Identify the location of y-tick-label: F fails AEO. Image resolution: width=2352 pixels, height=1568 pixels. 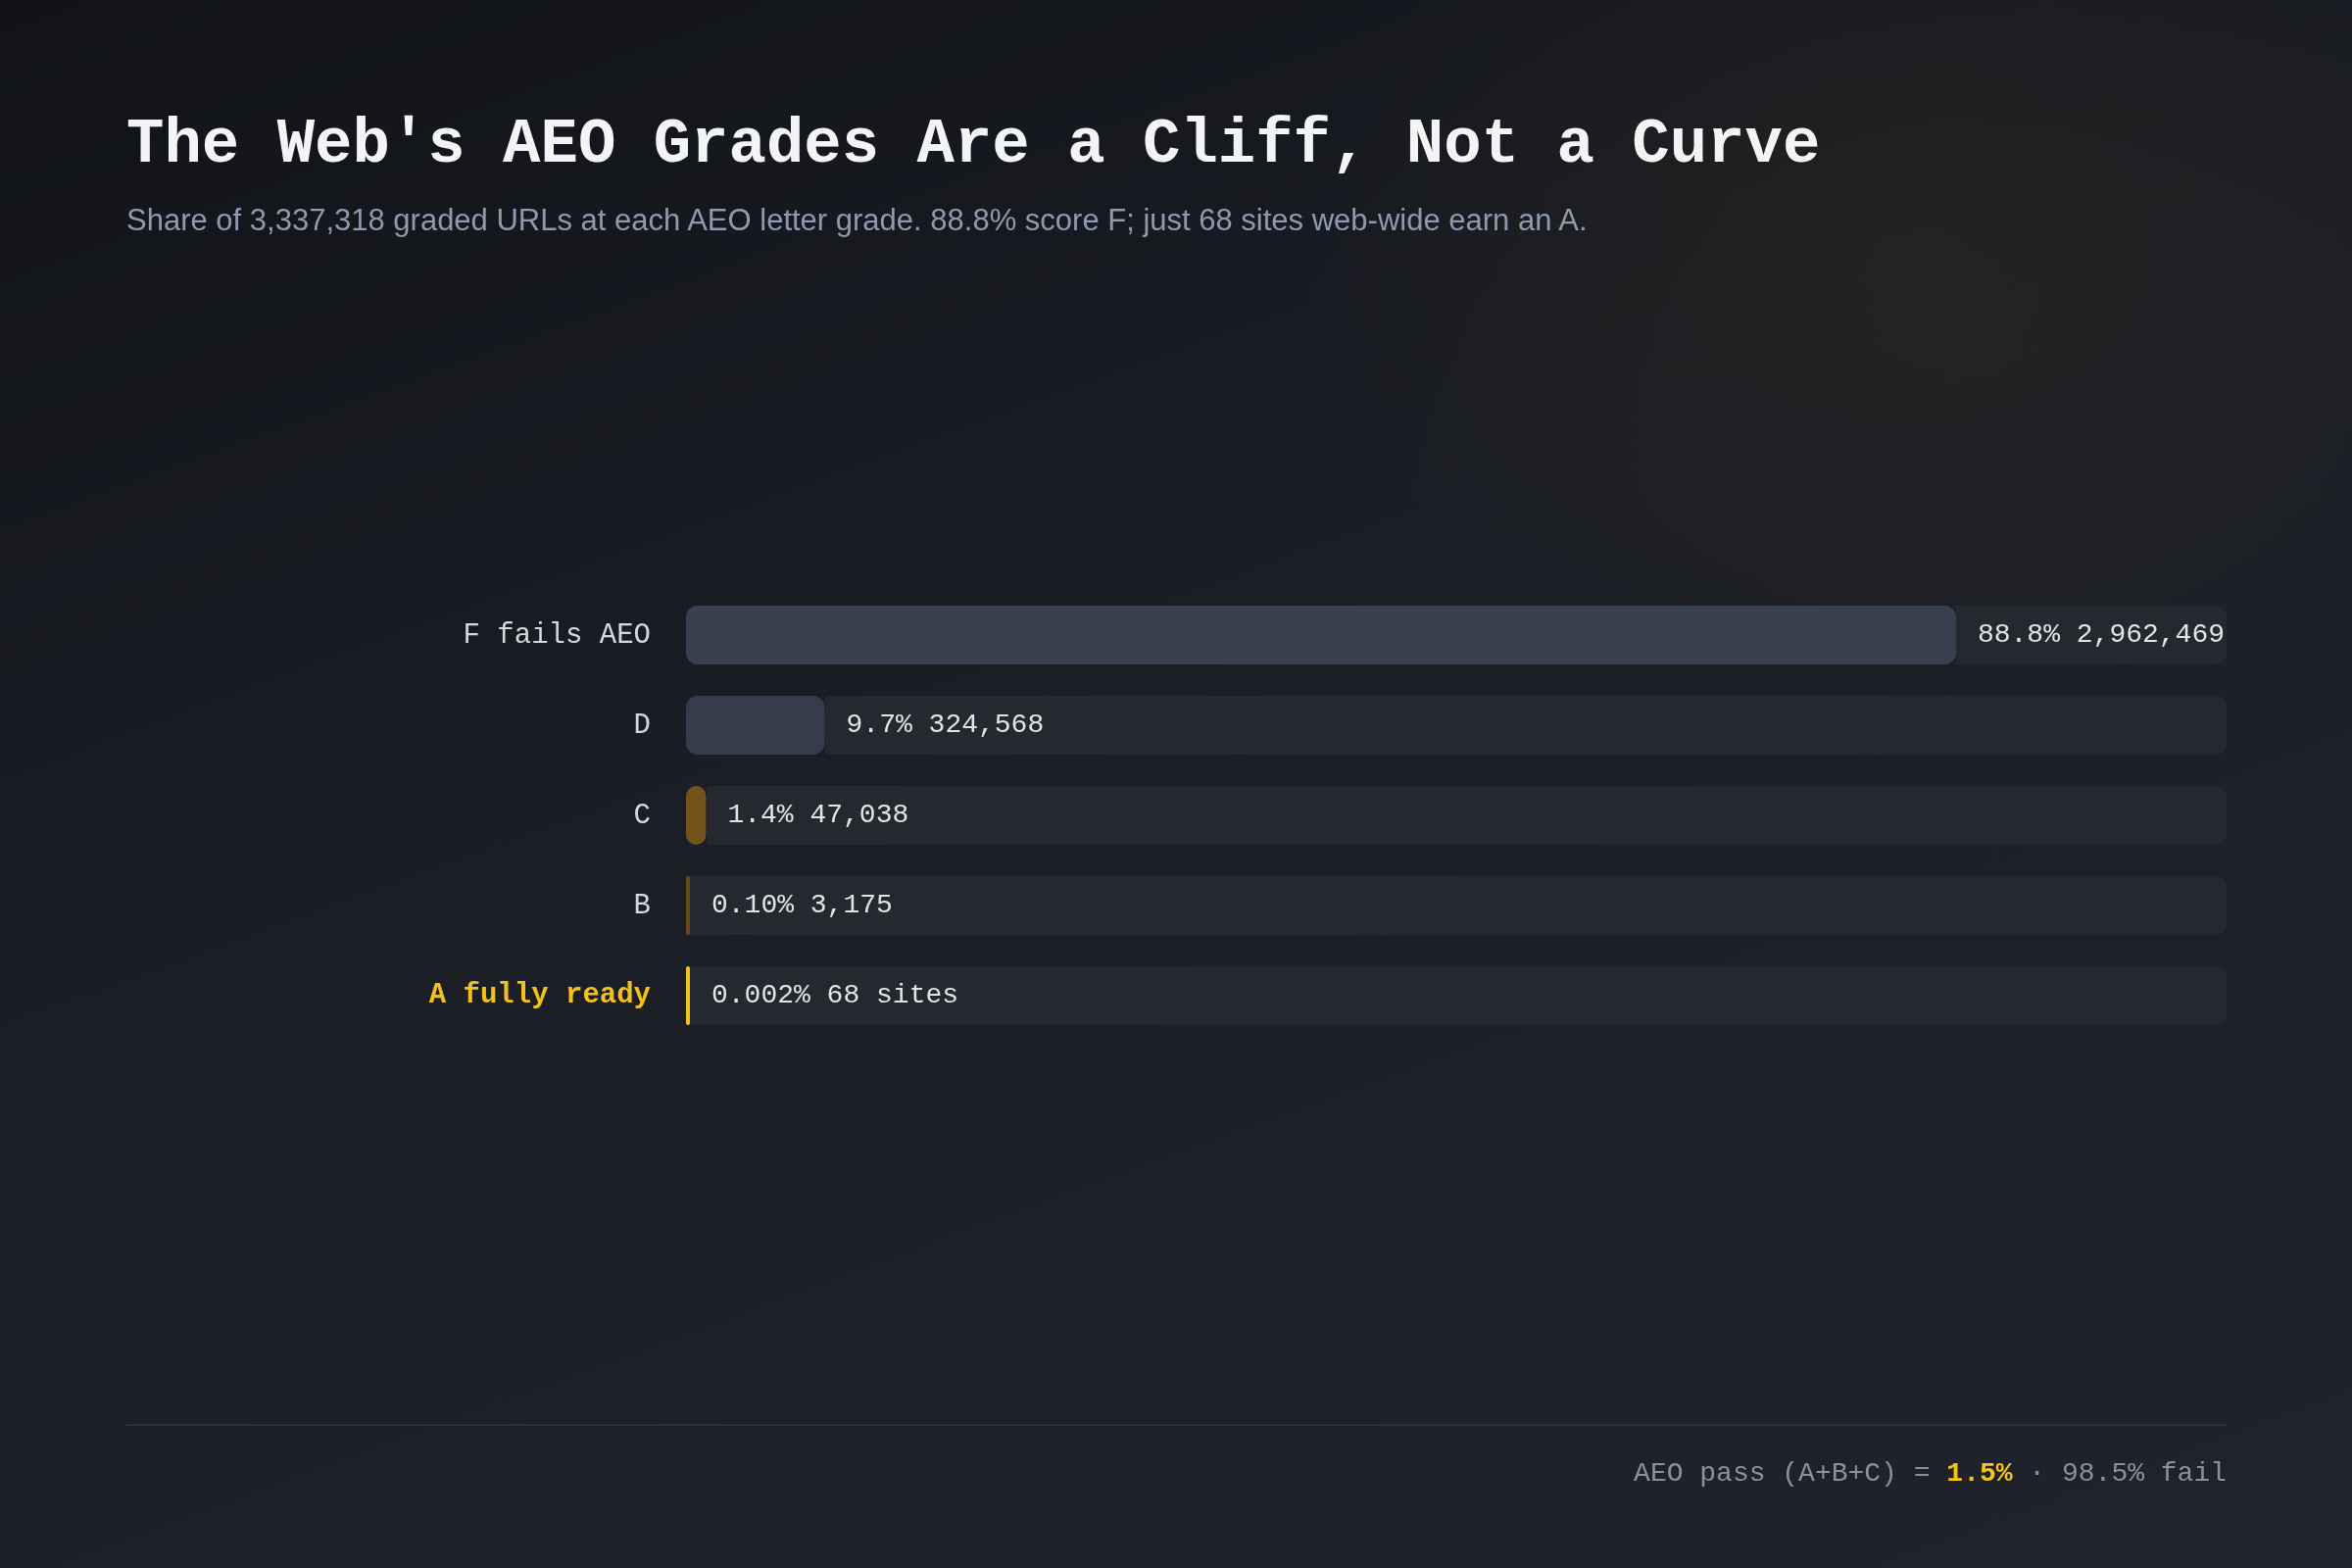
(557, 635).